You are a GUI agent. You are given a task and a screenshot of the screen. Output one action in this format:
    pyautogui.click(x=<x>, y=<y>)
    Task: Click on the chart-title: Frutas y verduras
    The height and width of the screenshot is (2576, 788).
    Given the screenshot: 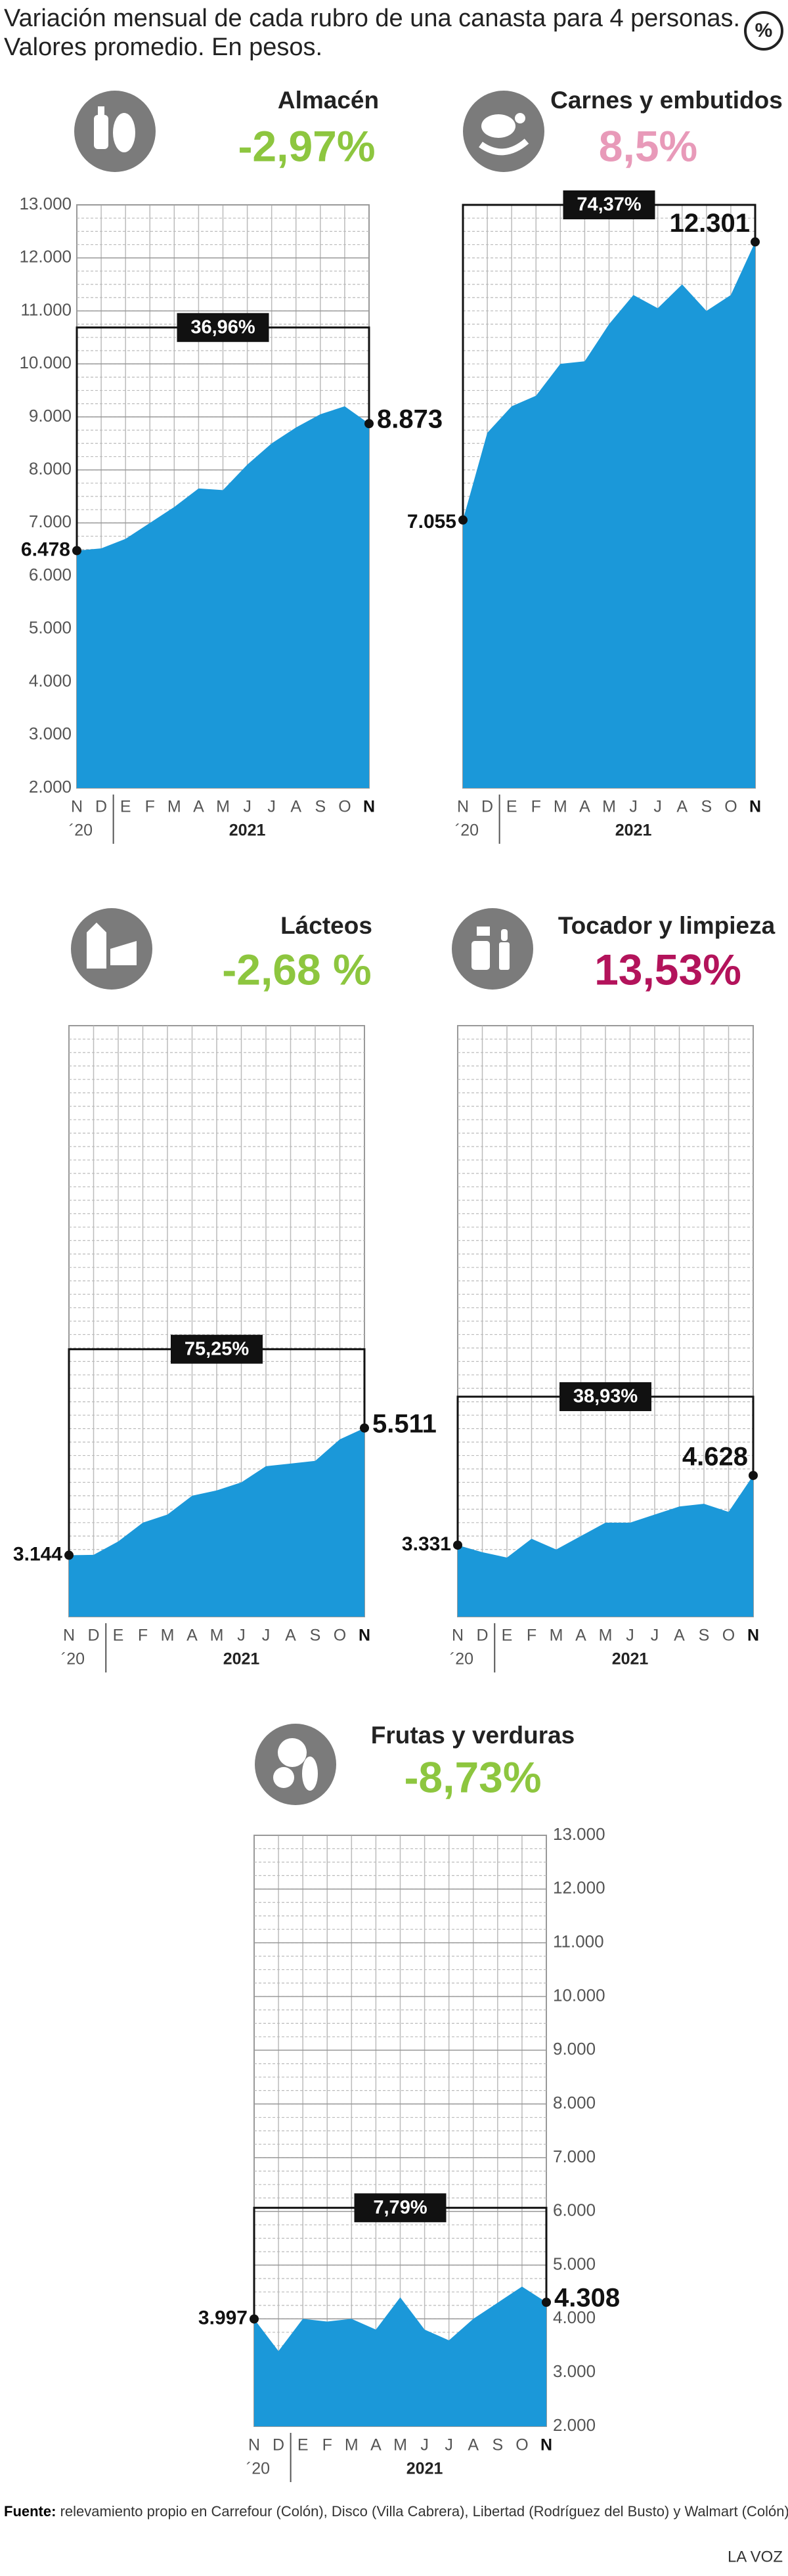 What is the action you would take?
    pyautogui.click(x=473, y=1736)
    